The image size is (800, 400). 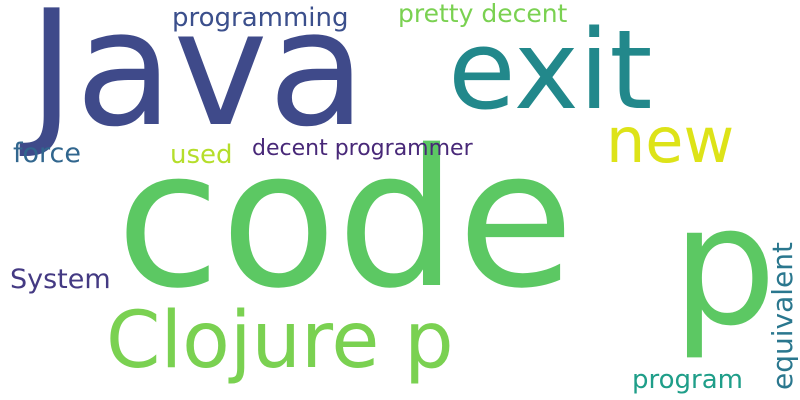 I want to click on word-programming: programming, so click(x=260, y=18).